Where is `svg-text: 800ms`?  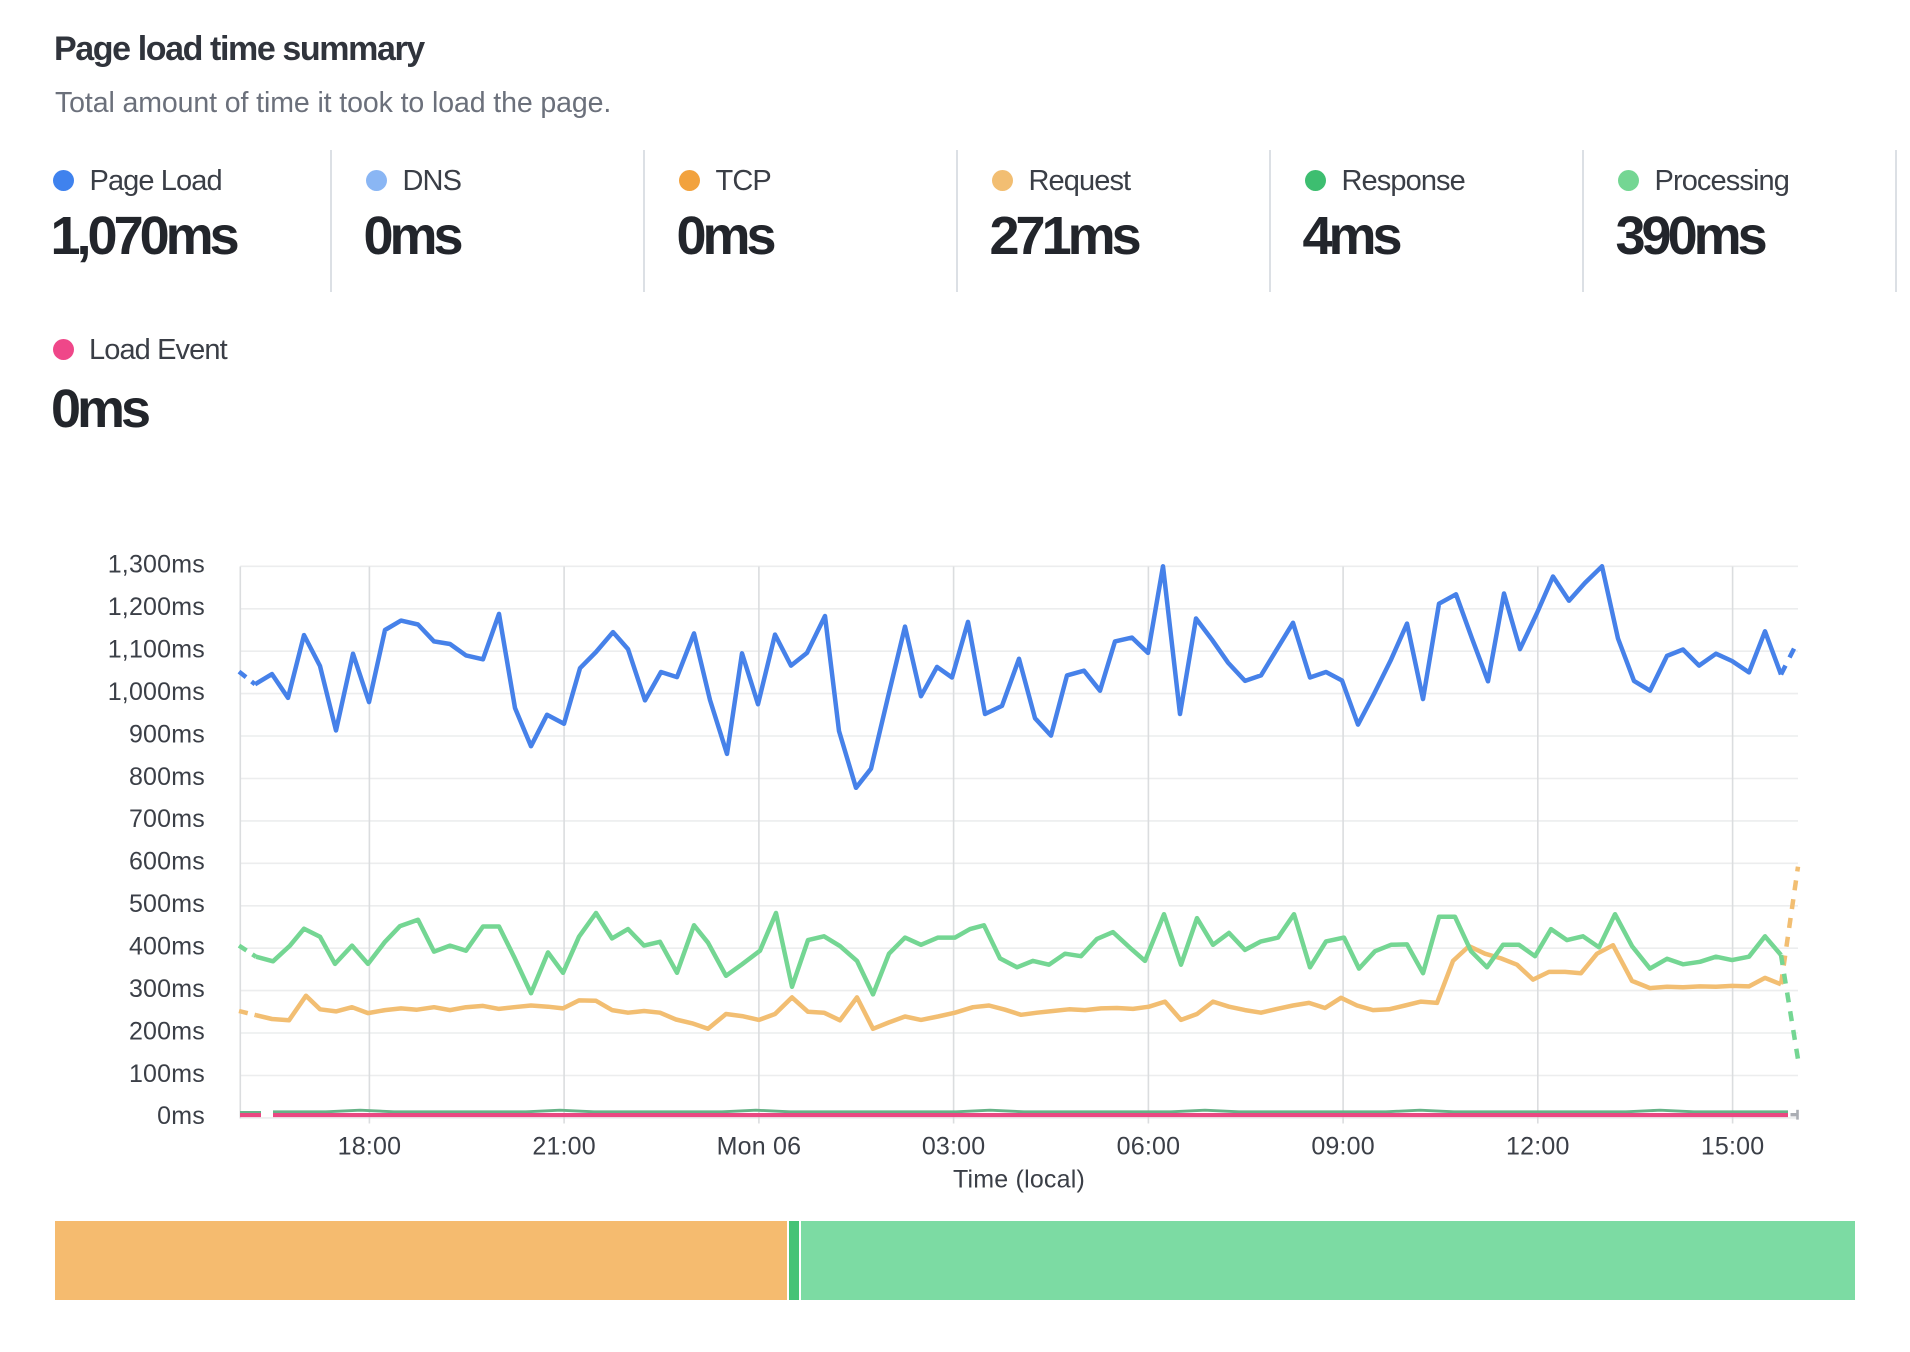
svg-text: 800ms is located at coordinates (167, 777).